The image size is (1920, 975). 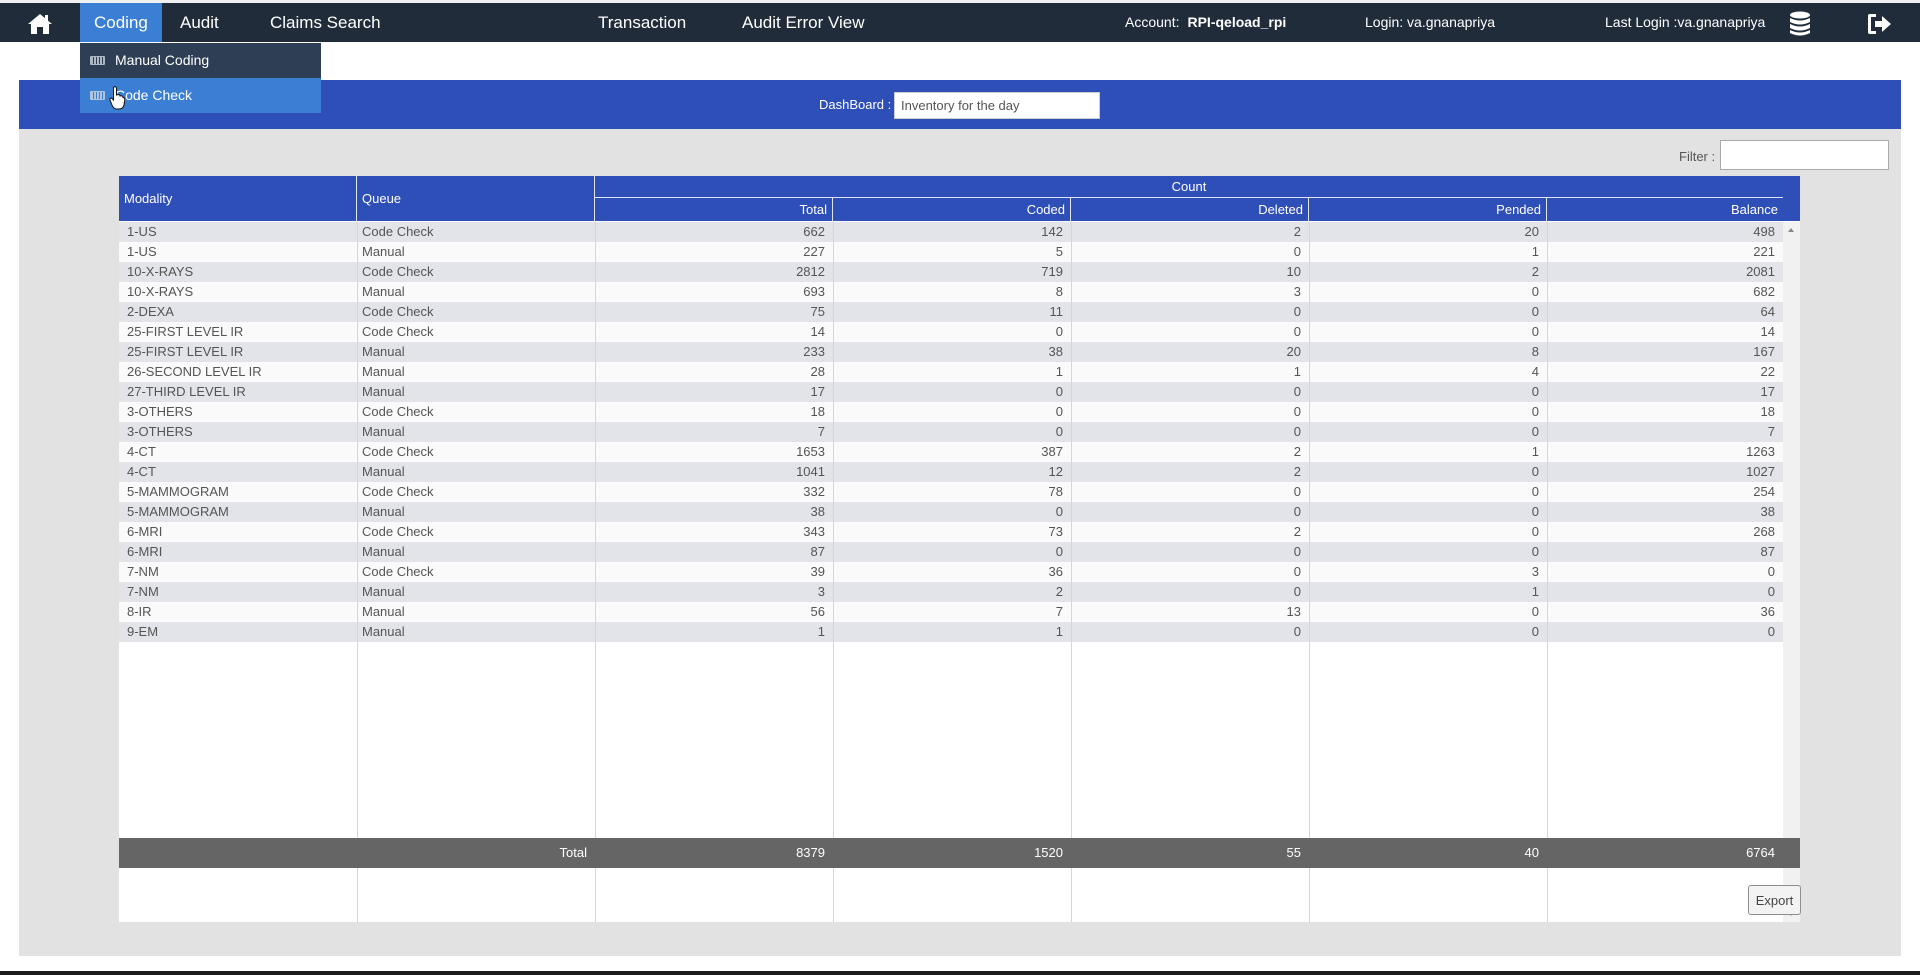 I want to click on table-scrollbar, so click(x=1791, y=572).